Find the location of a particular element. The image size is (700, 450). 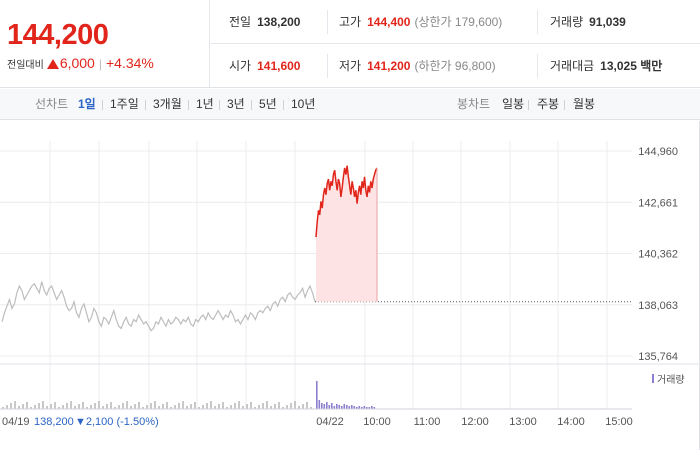

stat-prev-close: 전일 138,200 is located at coordinates (264, 22).